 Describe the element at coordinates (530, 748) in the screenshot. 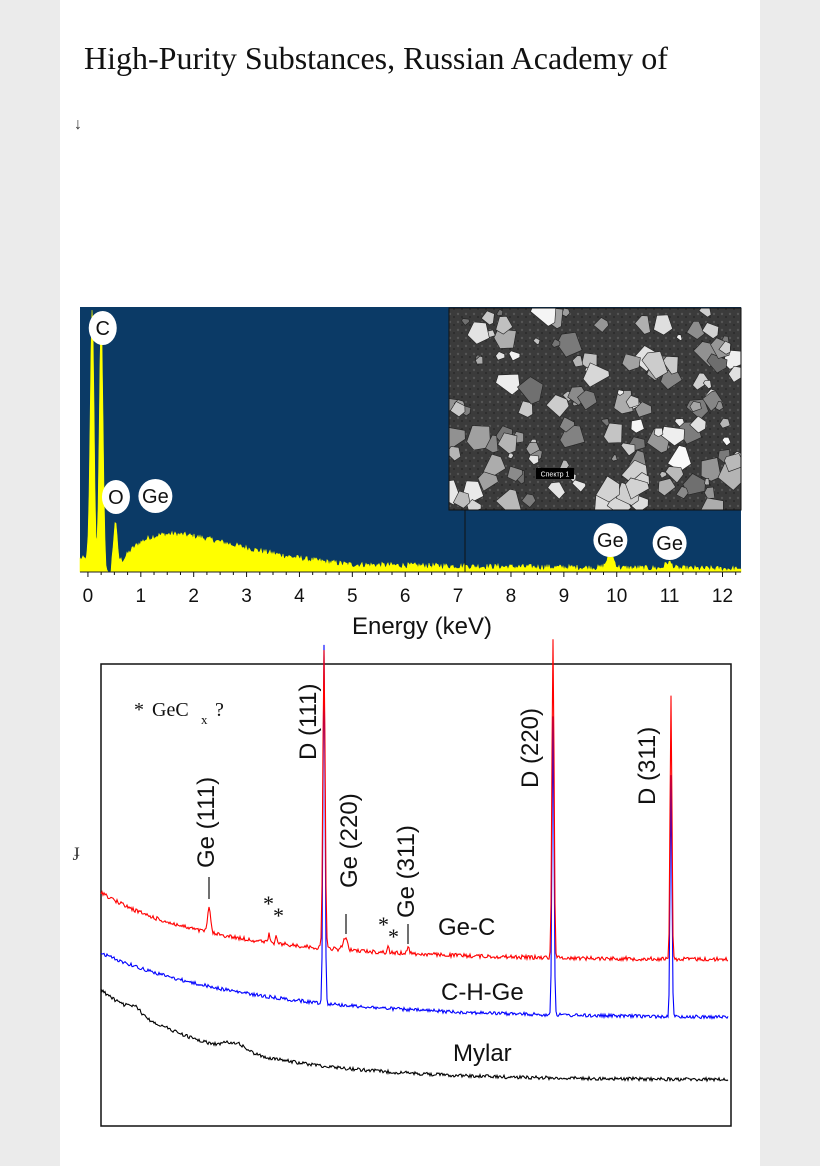

I see `annotation-d-220: D (220)` at that location.